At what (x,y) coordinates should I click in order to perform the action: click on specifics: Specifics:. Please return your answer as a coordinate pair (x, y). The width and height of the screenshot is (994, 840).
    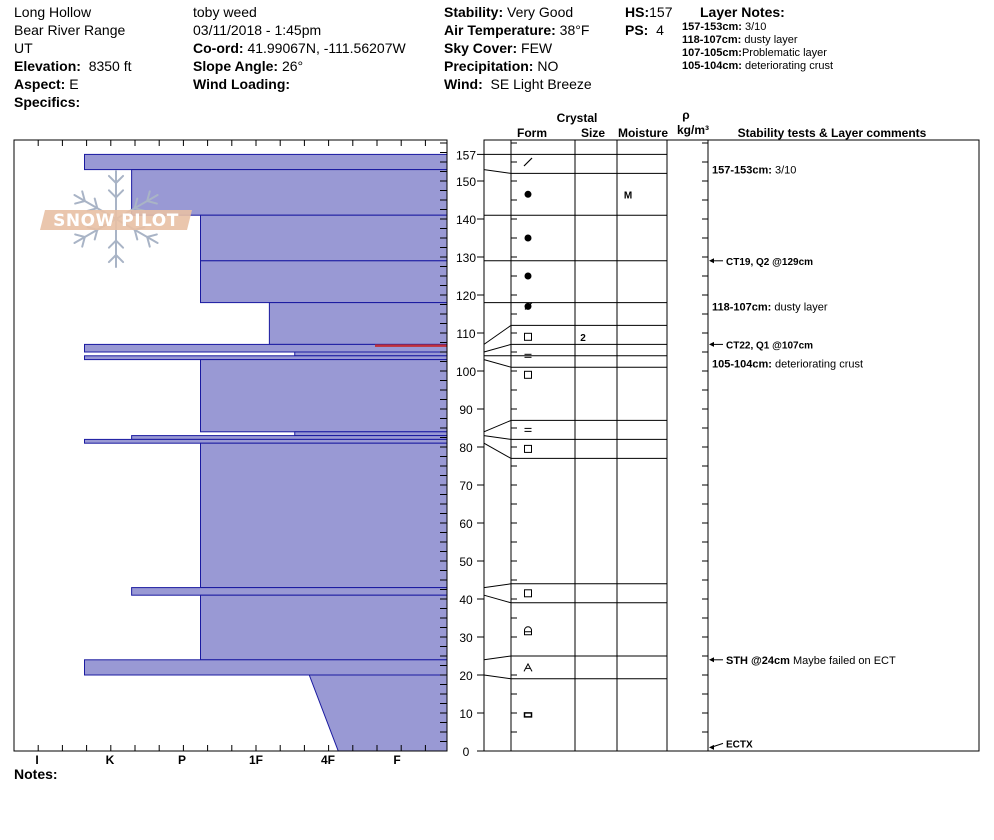
    Looking at the image, I should click on (73, 102).